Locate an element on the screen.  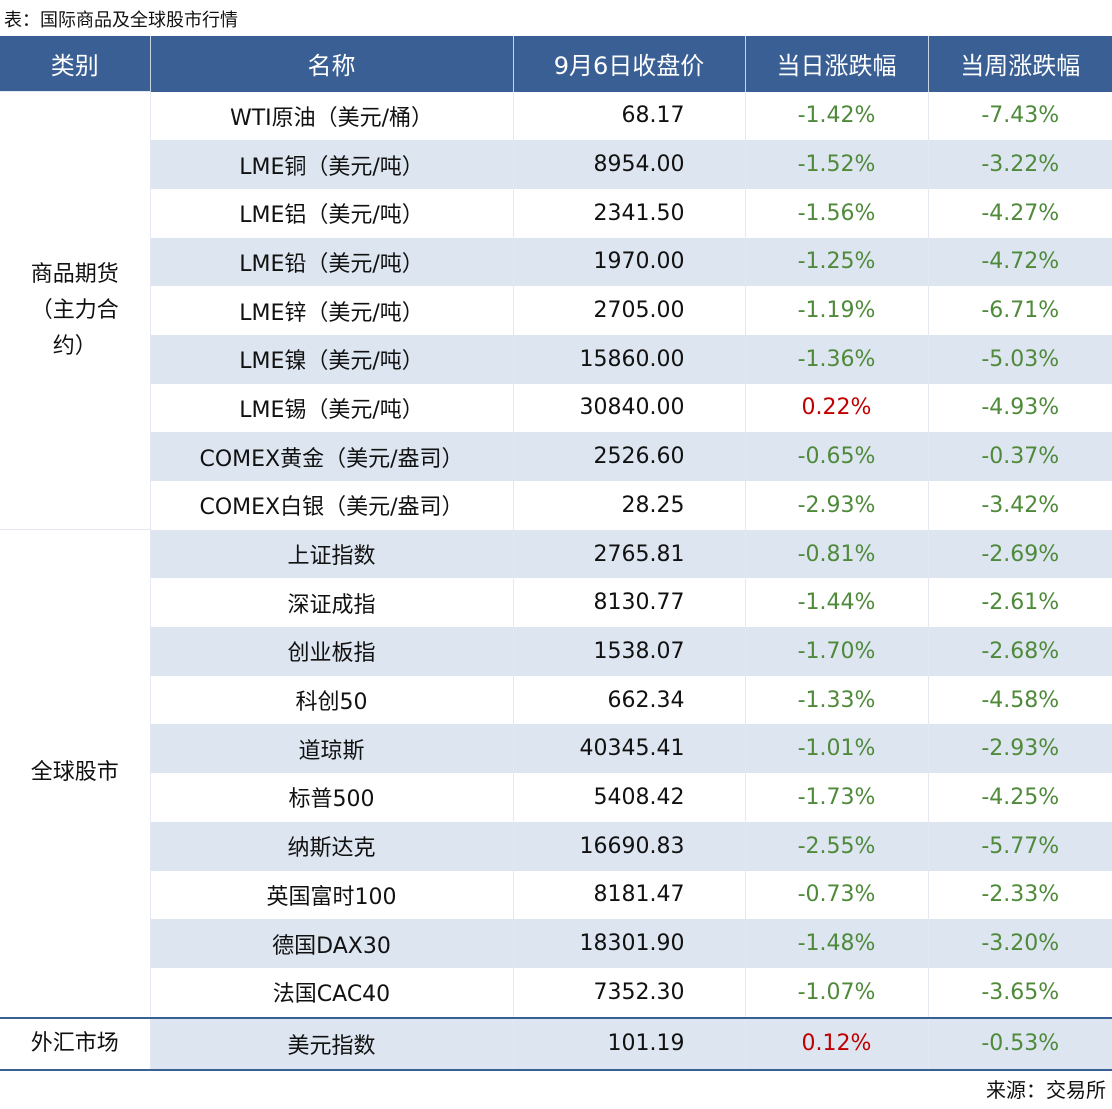
daily-change: -1.42% is located at coordinates (836, 116).